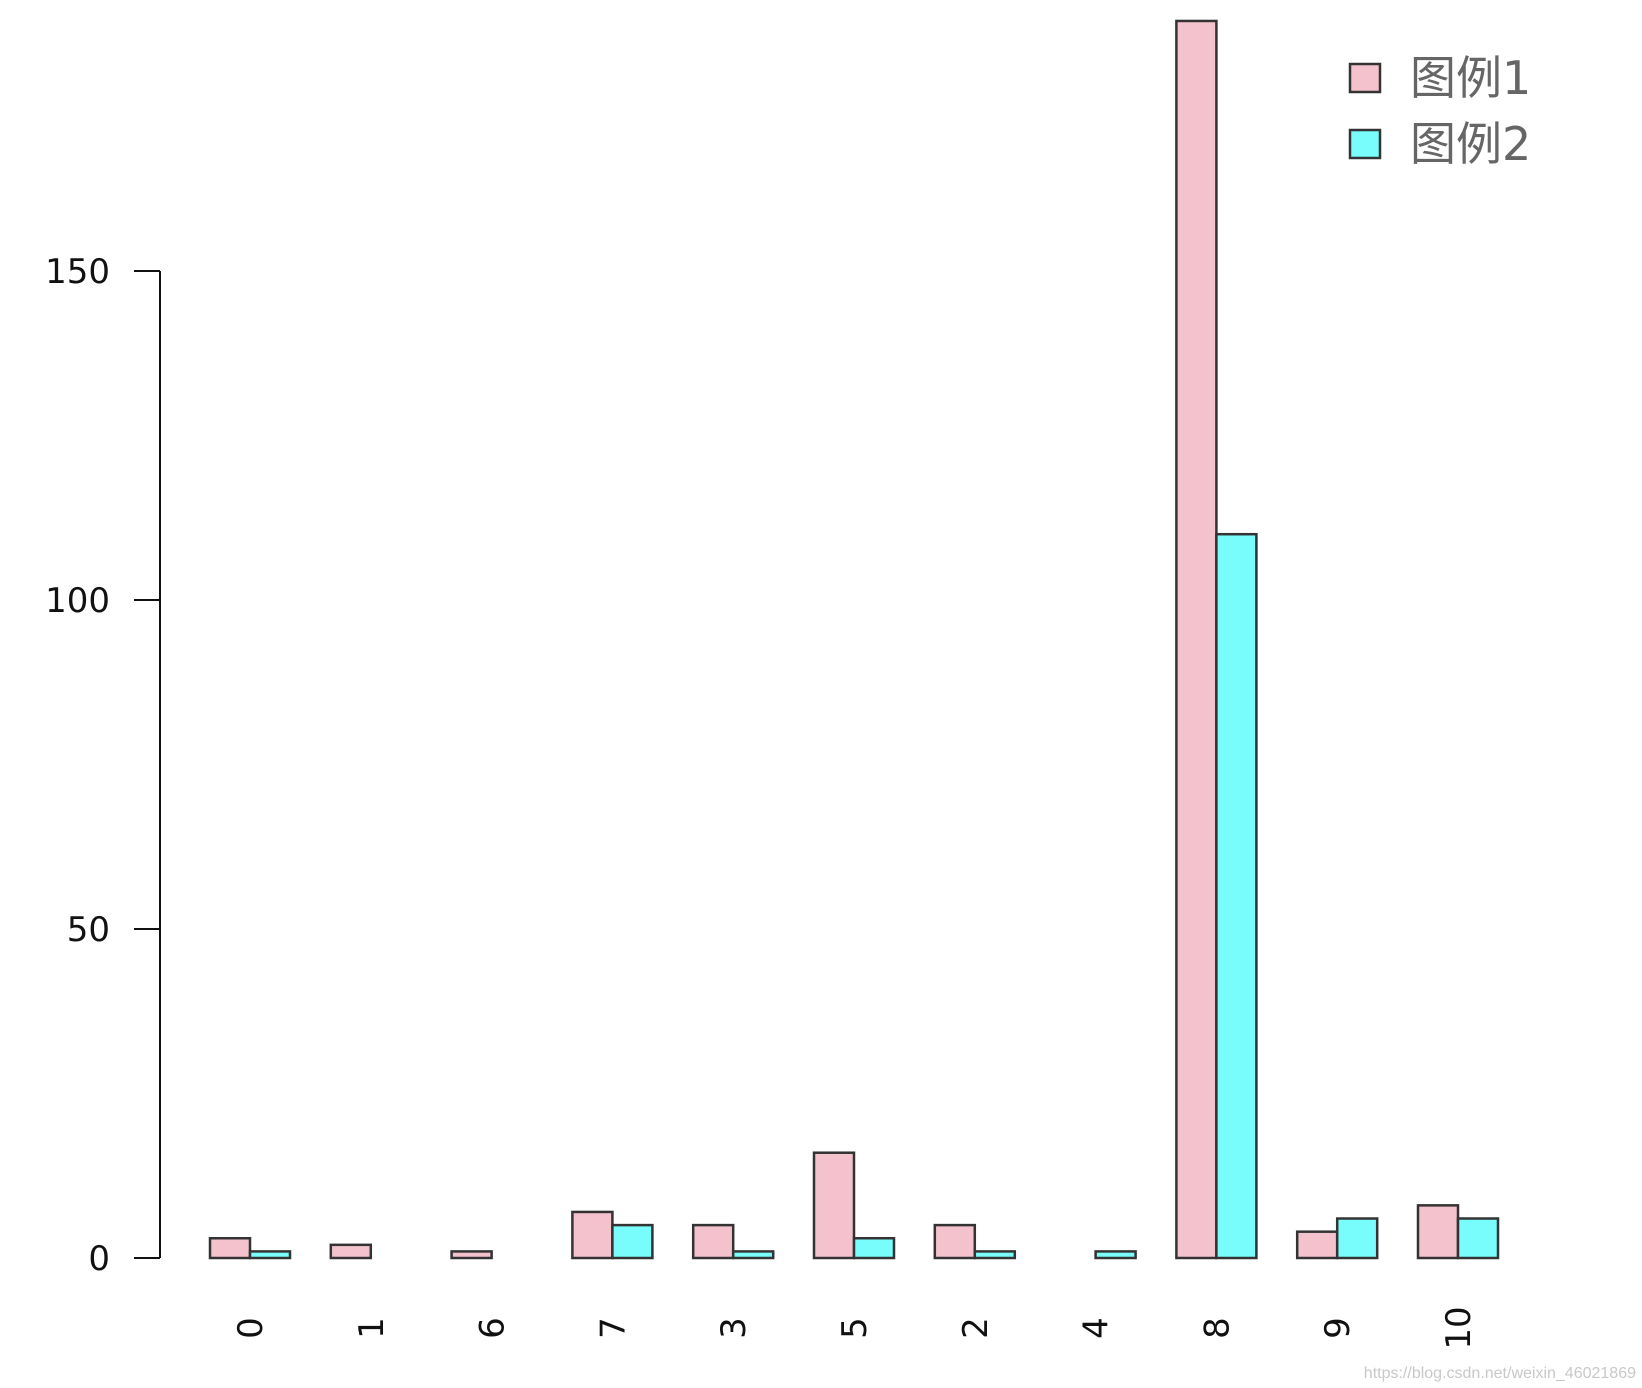  I want to click on x-category-label: 10, so click(1459, 1327).